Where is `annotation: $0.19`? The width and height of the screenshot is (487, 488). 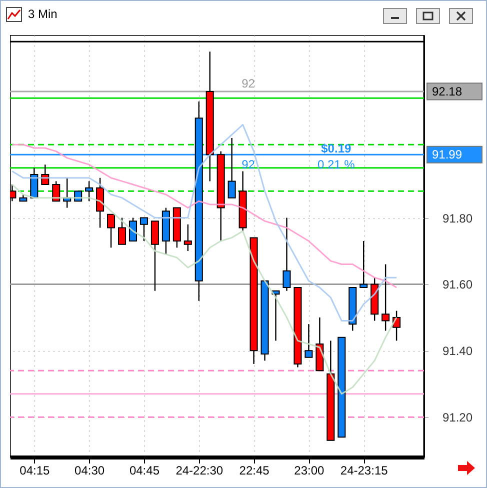 annotation: $0.19 is located at coordinates (336, 149).